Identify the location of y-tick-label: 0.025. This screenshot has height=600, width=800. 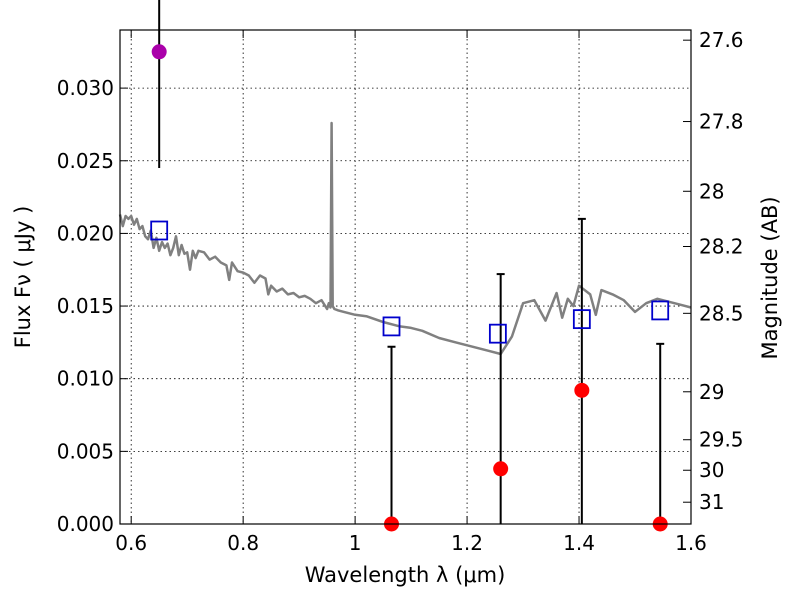
(85, 161).